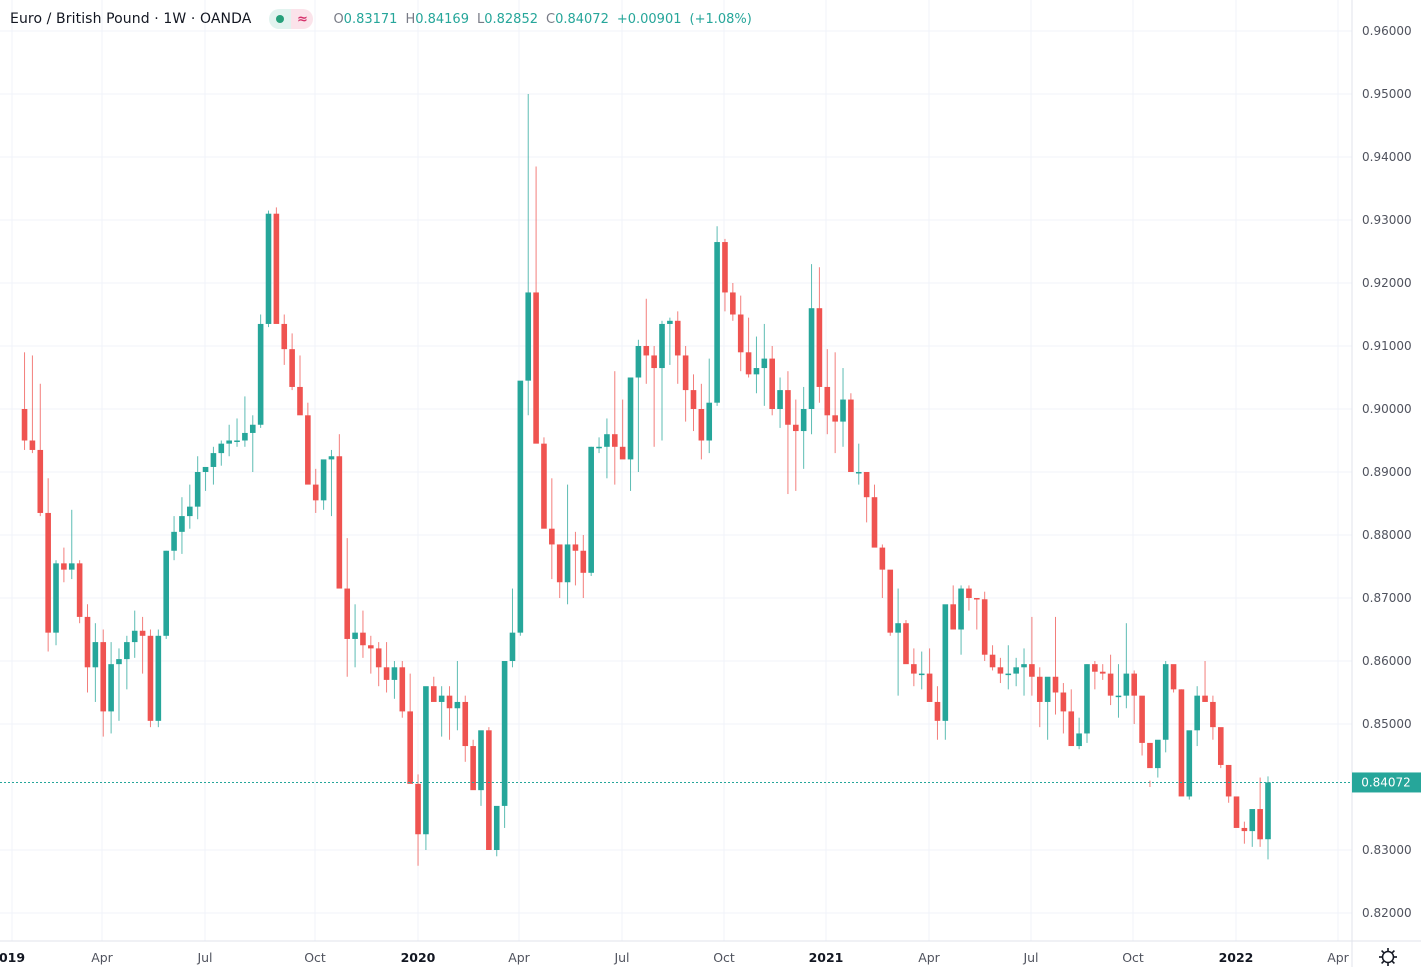 This screenshot has height=967, width=1421. I want to click on open-label: O, so click(338, 19).